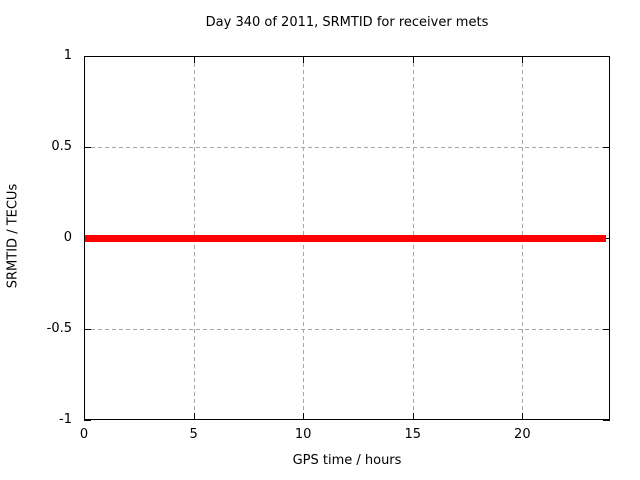 The height and width of the screenshot is (480, 640). What do you see at coordinates (67, 237) in the screenshot?
I see `y-tick-label: 0` at bounding box center [67, 237].